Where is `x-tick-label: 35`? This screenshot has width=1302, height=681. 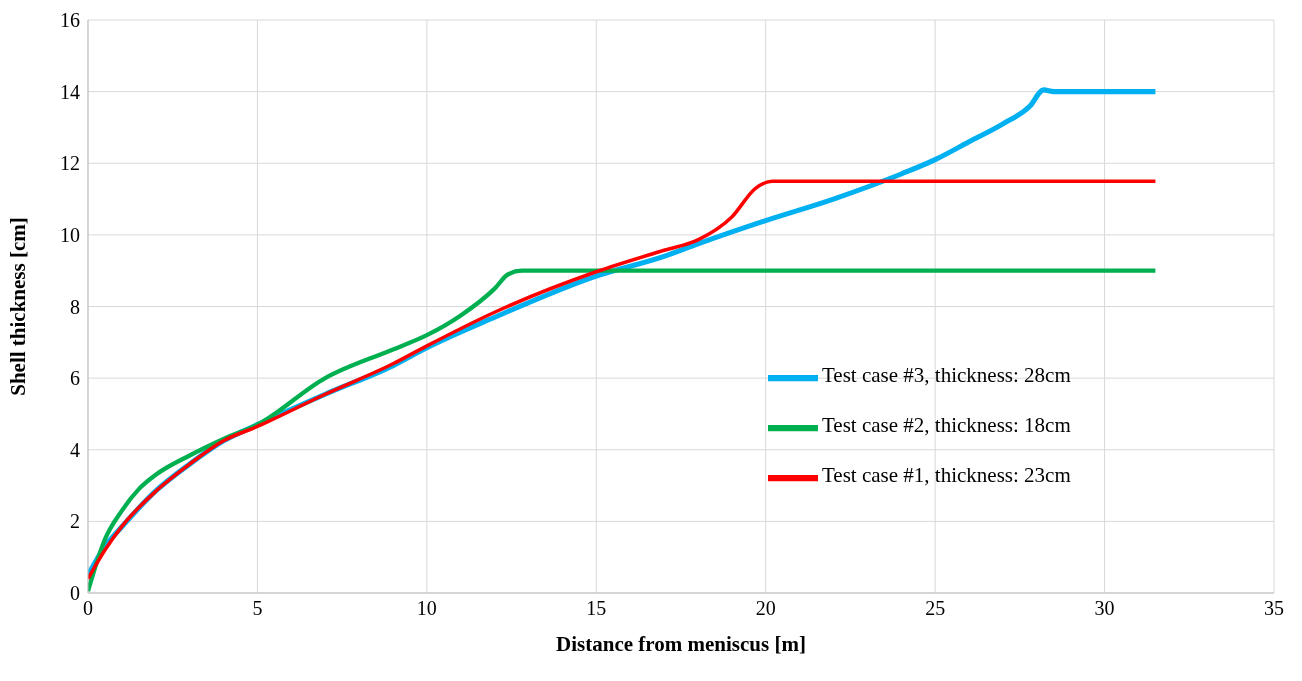 x-tick-label: 35 is located at coordinates (1274, 608).